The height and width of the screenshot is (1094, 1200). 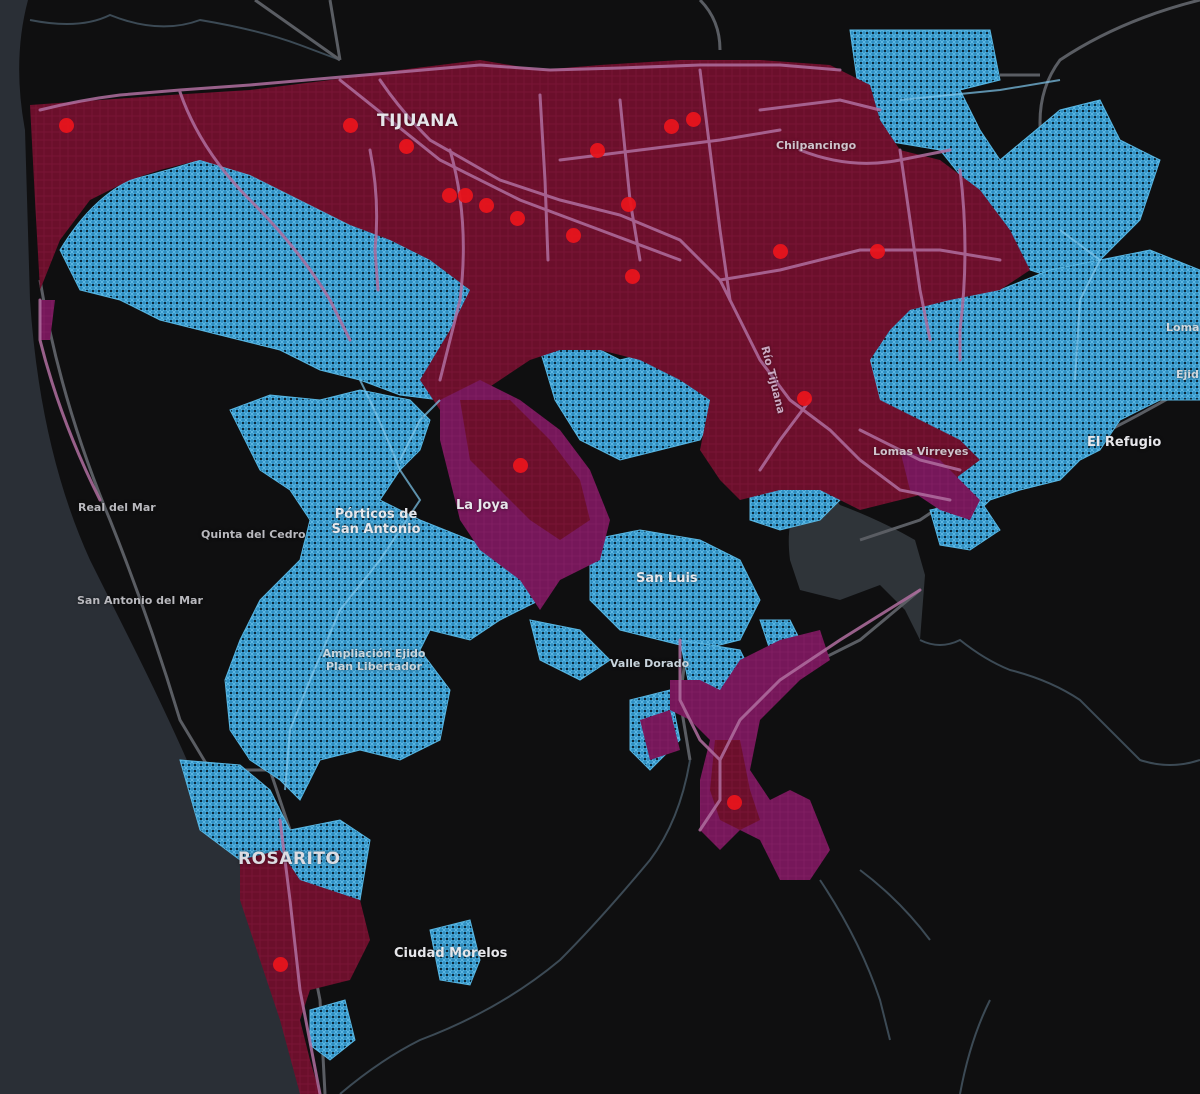 I want to click on label-porticos-line2: San Antonio, so click(x=376, y=529).